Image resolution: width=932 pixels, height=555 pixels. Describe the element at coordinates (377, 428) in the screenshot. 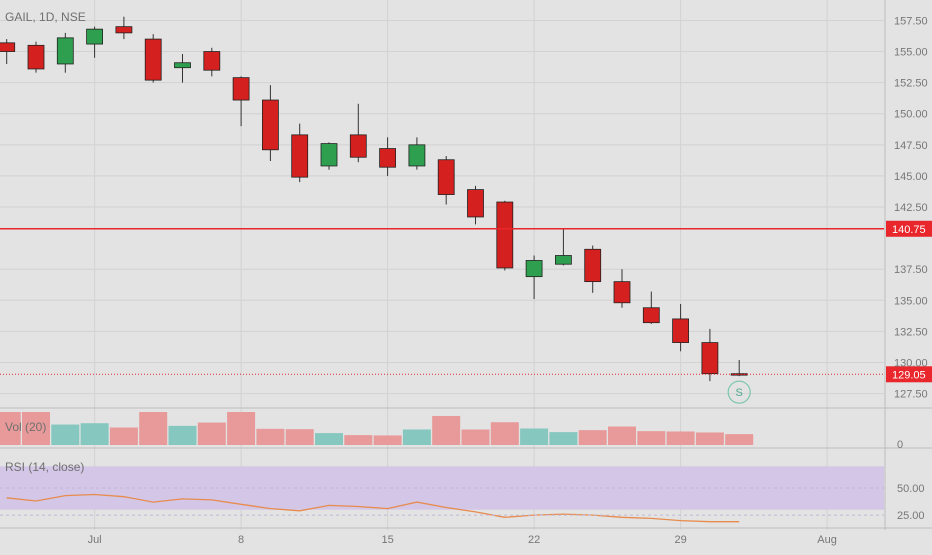

I see `volume-bars` at that location.